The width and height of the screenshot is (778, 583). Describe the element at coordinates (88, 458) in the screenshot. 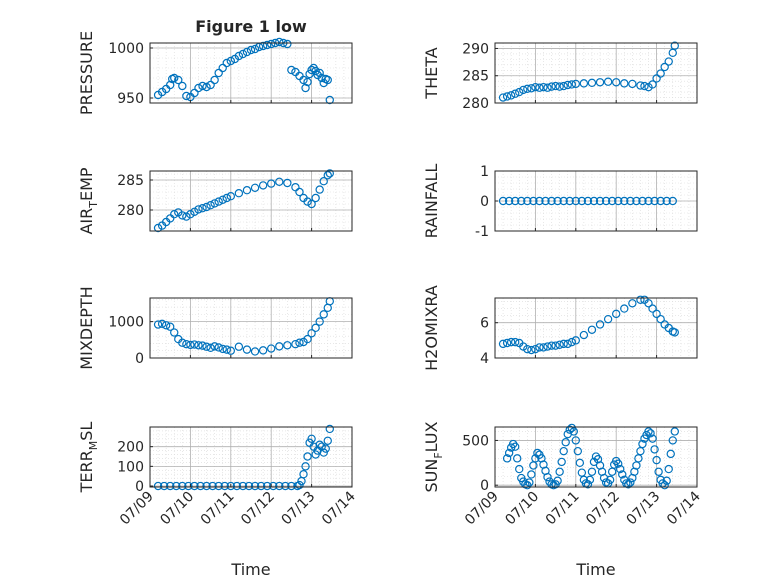

I see `terr-msl-ylabel: TERRMSL` at that location.